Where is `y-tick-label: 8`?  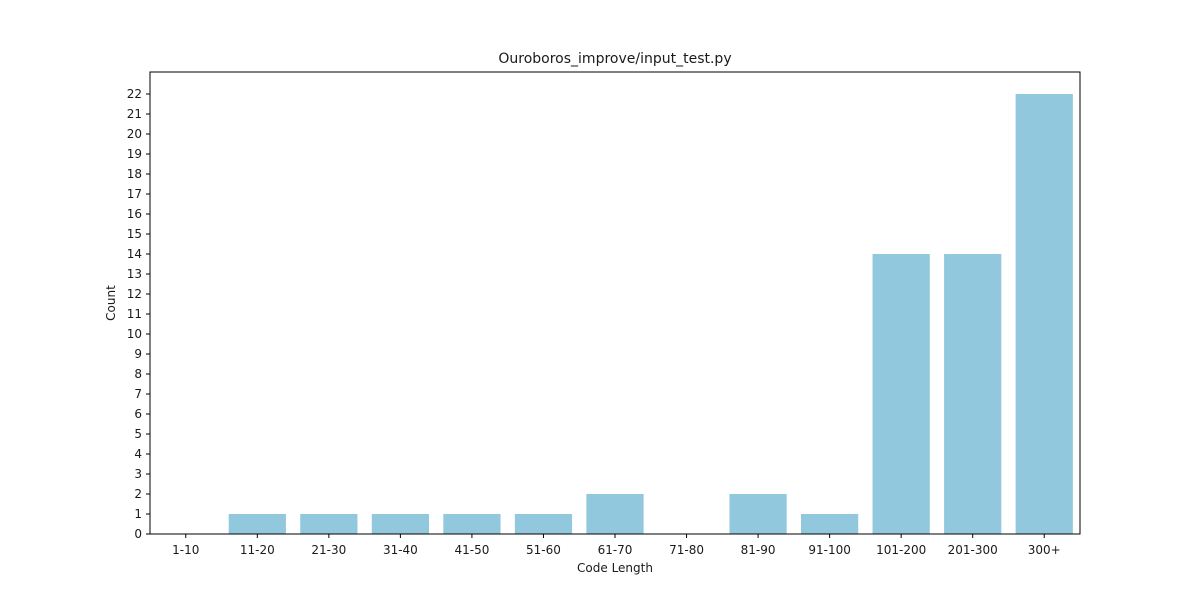 y-tick-label: 8 is located at coordinates (138, 374).